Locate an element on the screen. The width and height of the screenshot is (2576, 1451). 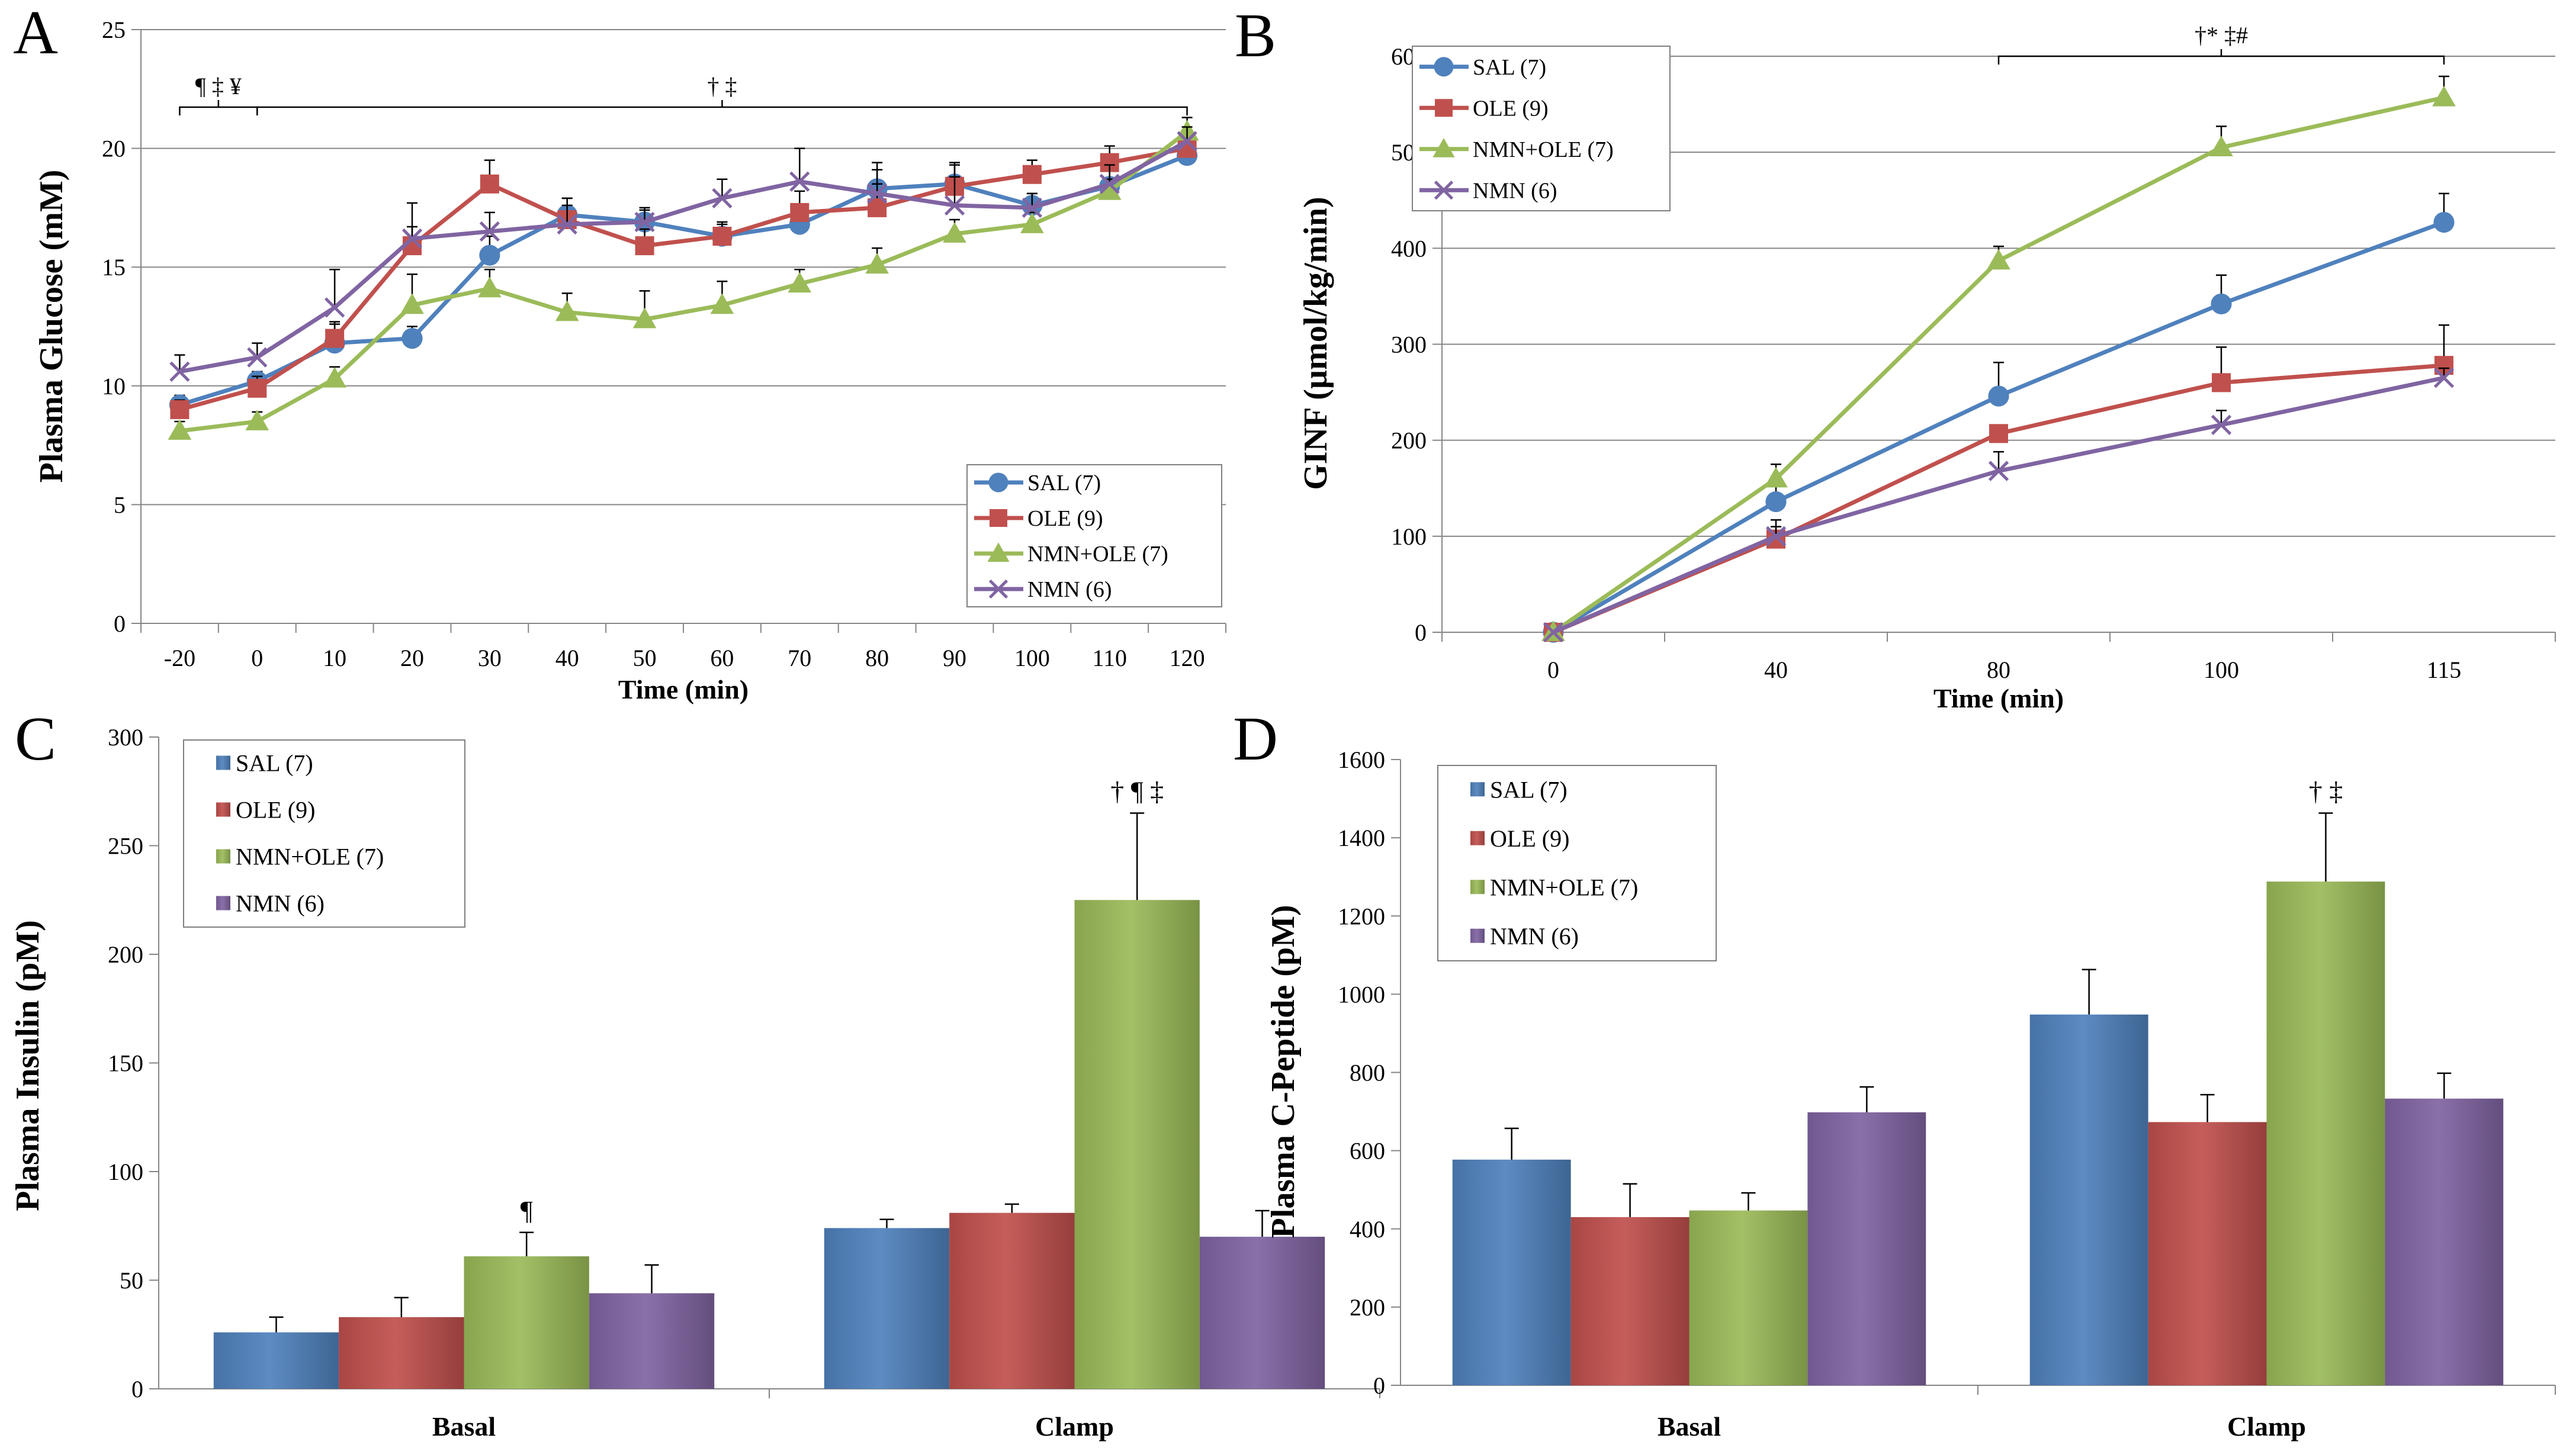
significance-label: †* ‡# is located at coordinates (2221, 36).